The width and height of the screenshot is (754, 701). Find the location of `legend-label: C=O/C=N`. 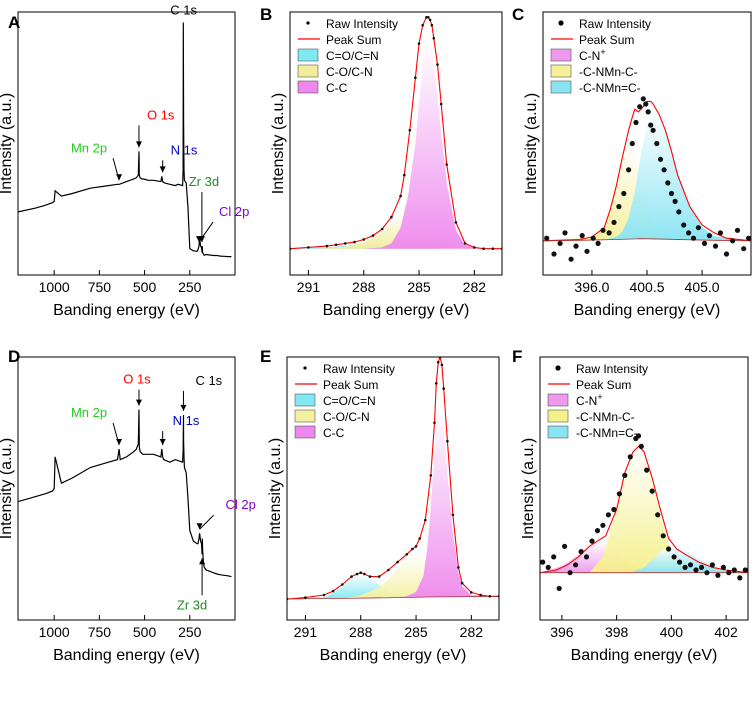

legend-label: C=O/C=N is located at coordinates (352, 56).